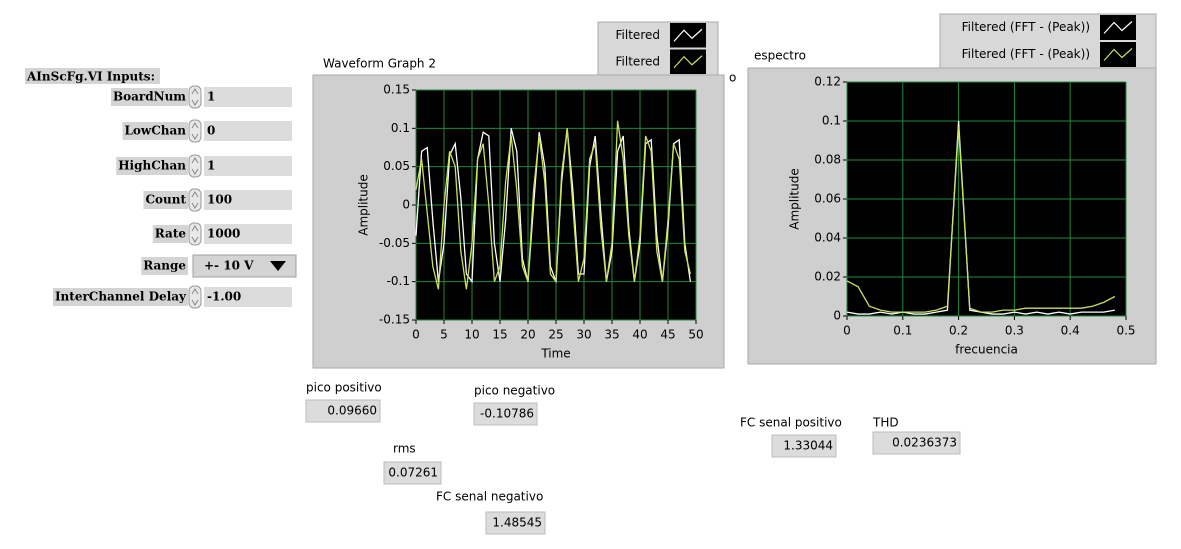  Describe the element at coordinates (555, 335) in the screenshot. I see `x-tick-label: 25` at that location.